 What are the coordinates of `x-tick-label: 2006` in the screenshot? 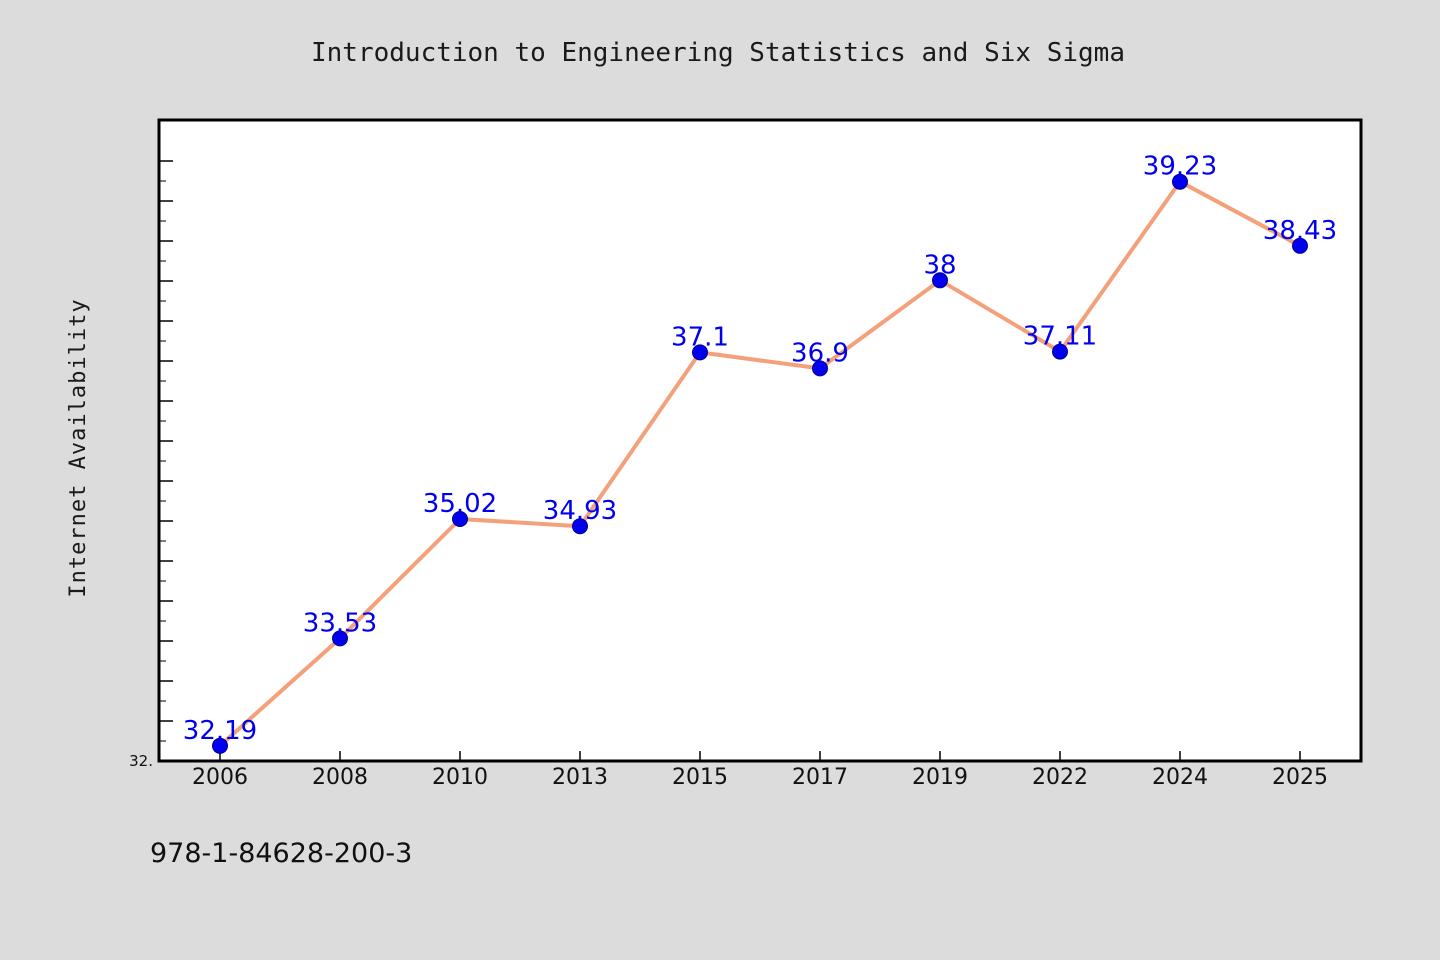 It's located at (220, 777).